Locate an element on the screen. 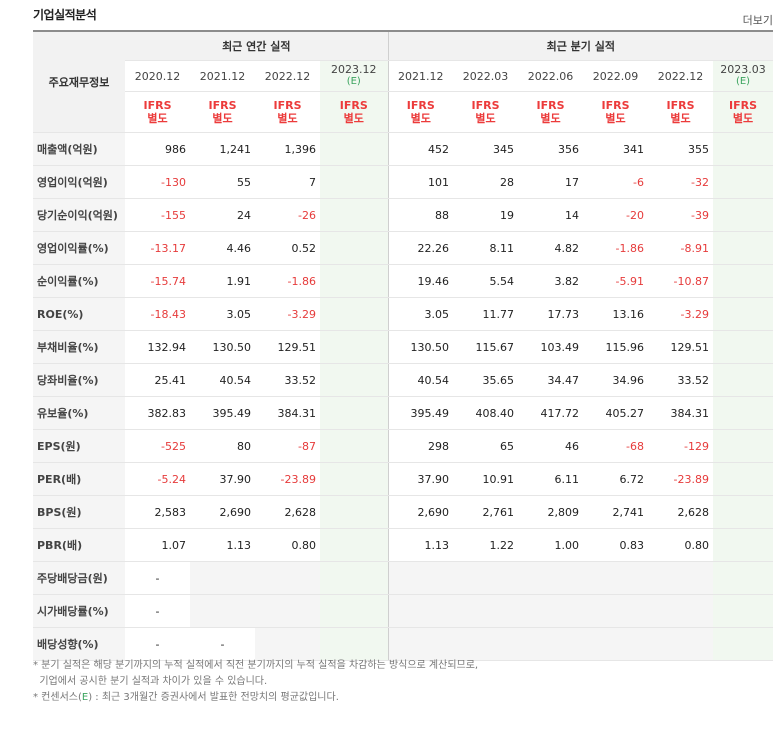 This screenshot has width=773, height=730. table-row: EPS(원) -525 80 -87 298 65 46 -68 -129 is located at coordinates (403, 446).